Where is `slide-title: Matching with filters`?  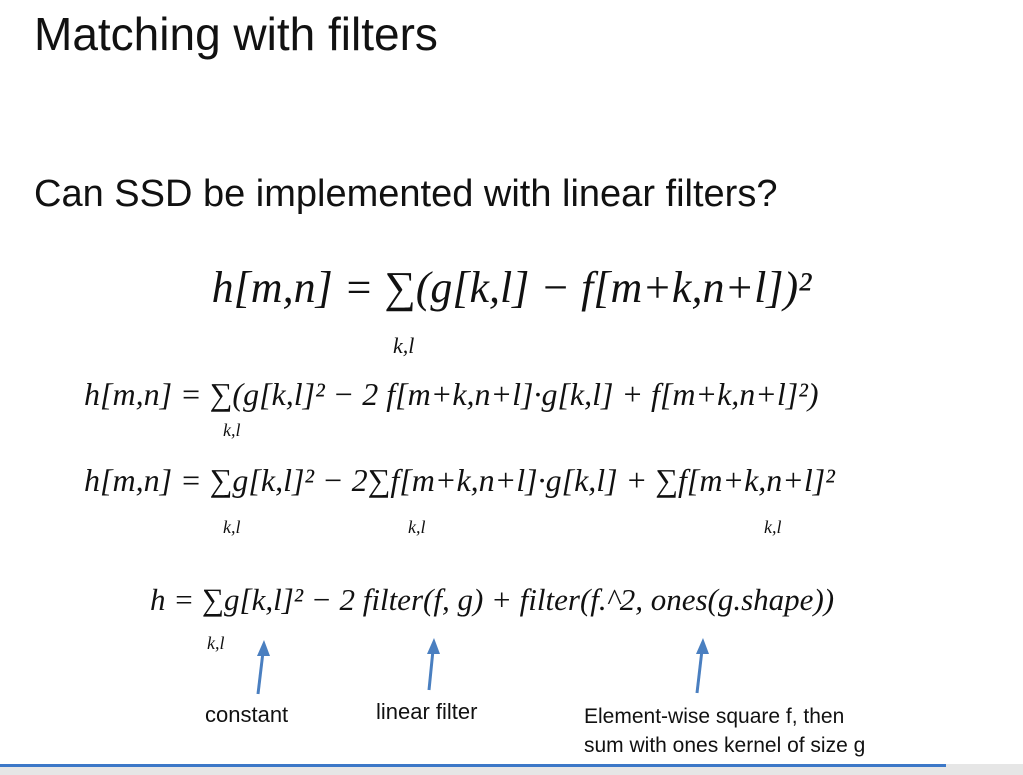
slide-title: Matching with filters is located at coordinates (236, 34).